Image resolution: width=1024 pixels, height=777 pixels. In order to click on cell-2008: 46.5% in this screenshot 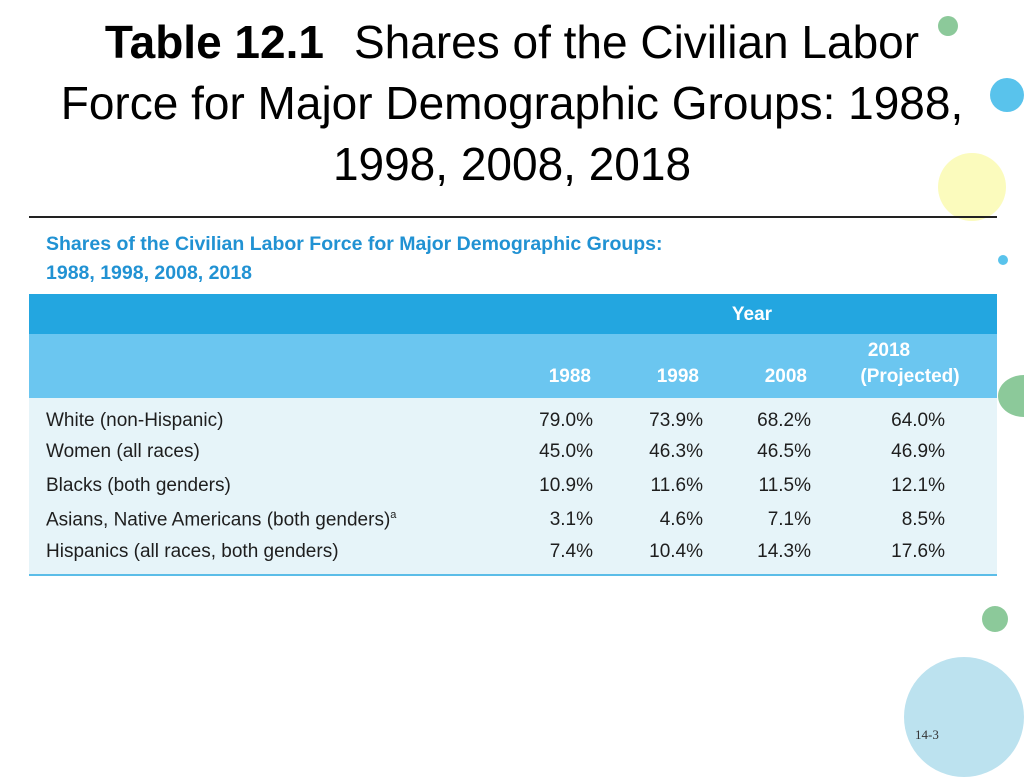, I will do `click(784, 451)`.